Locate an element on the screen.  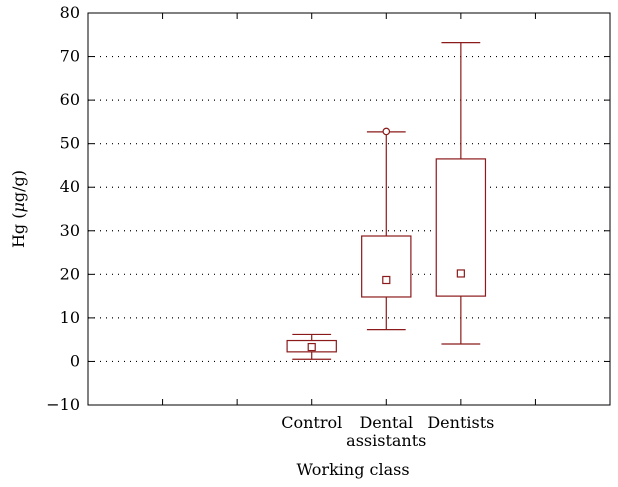
category-label-line: Dental is located at coordinates (386, 422).